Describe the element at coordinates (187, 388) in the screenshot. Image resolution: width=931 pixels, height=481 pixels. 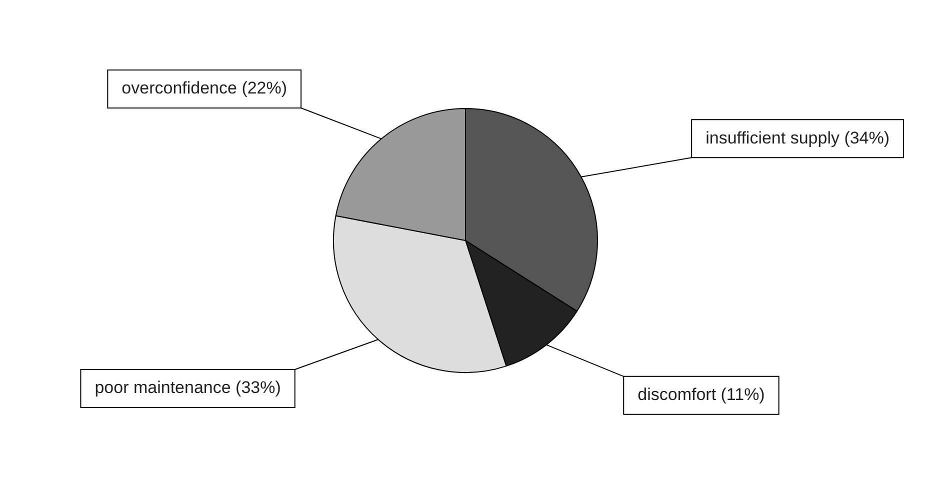
I see `slice-label: poor maintenance (33%)` at that location.